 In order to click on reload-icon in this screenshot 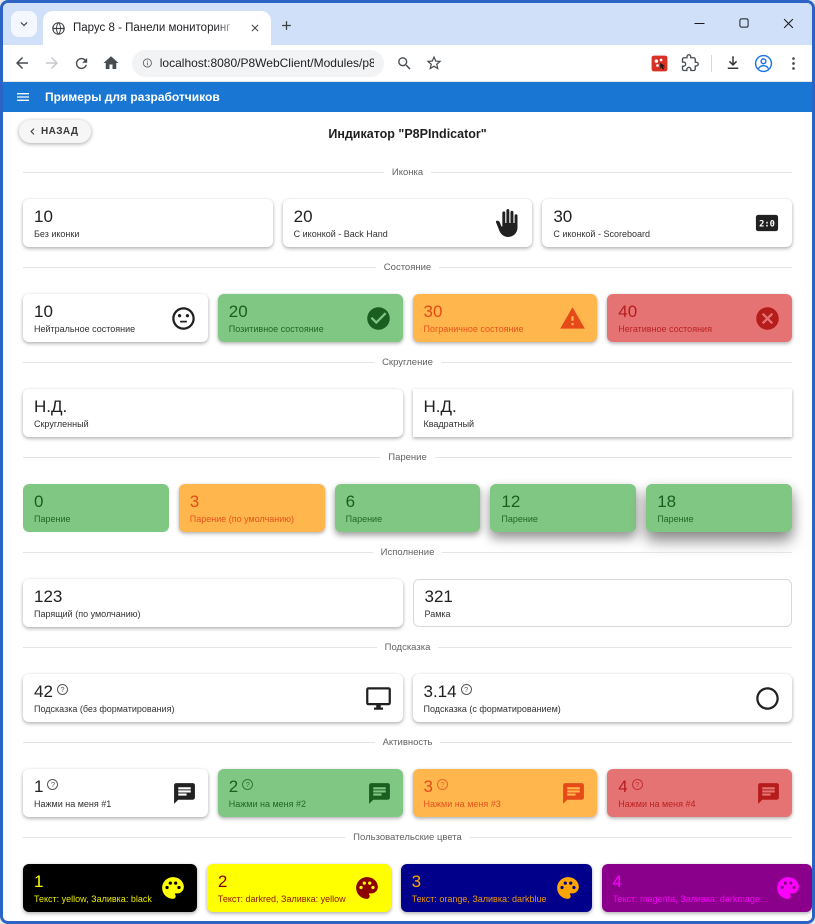, I will do `click(81, 63)`.